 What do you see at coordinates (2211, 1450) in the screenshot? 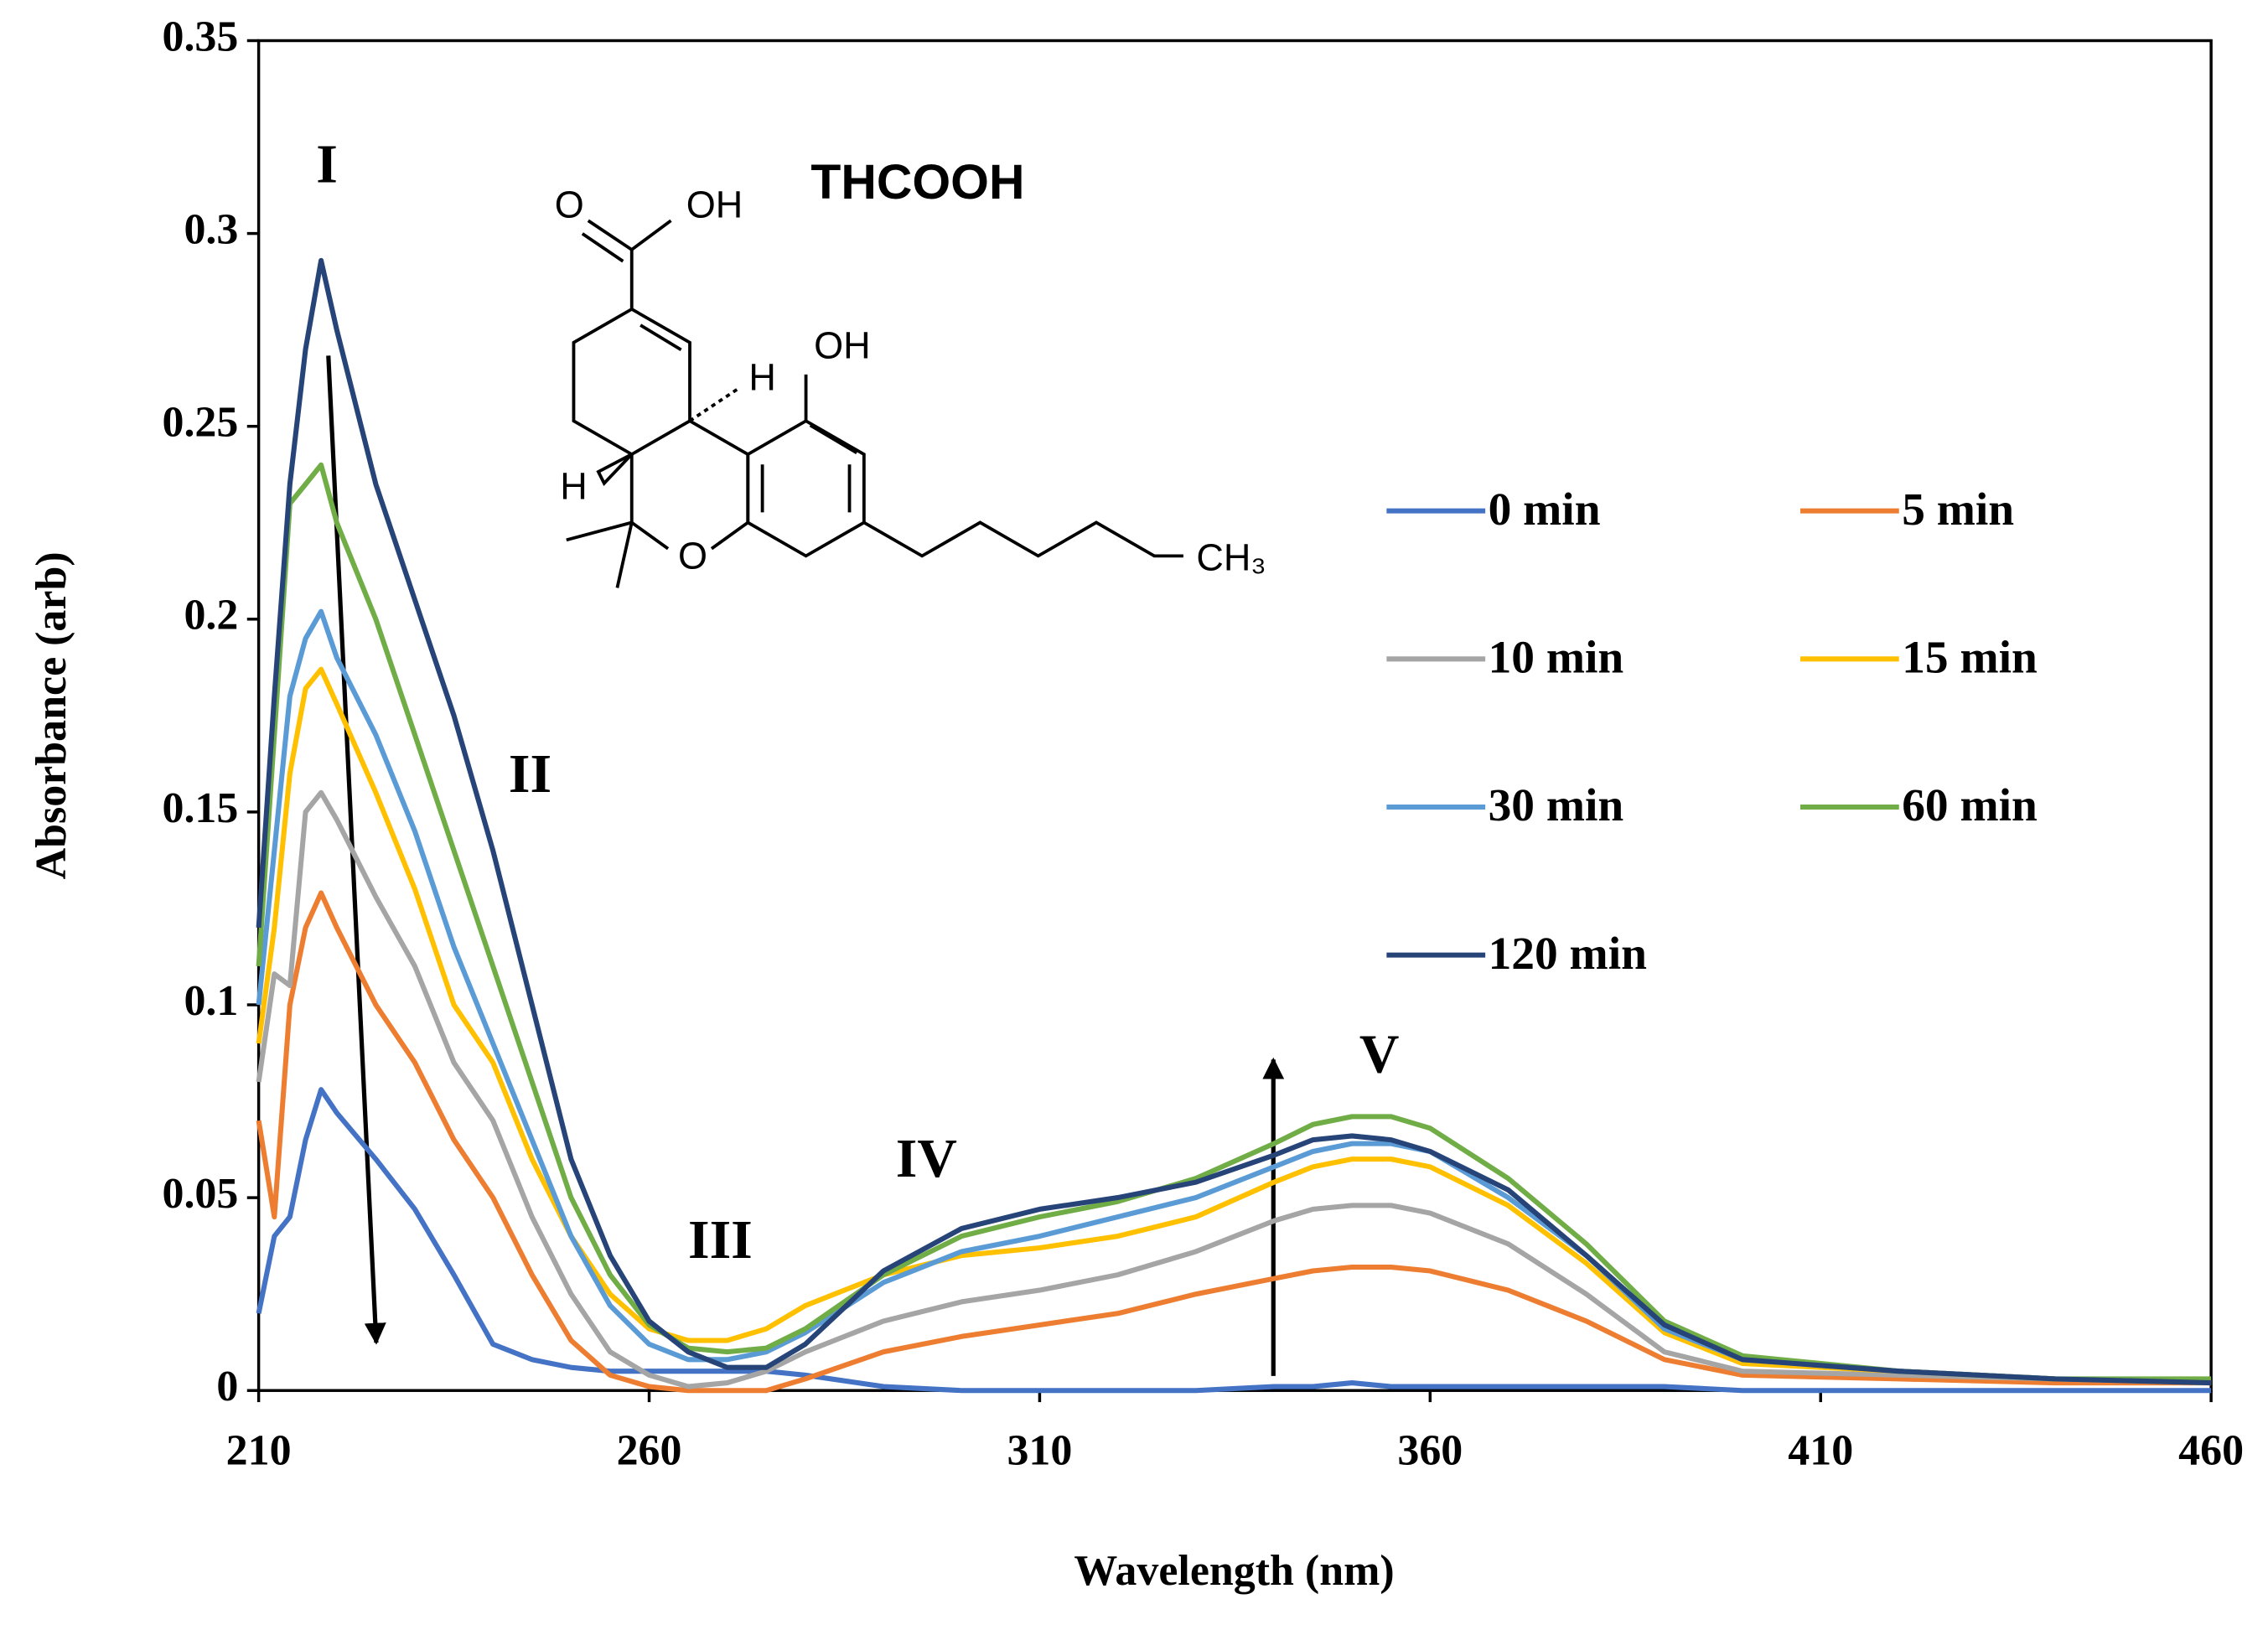
I see `x-tick-label: 460` at bounding box center [2211, 1450].